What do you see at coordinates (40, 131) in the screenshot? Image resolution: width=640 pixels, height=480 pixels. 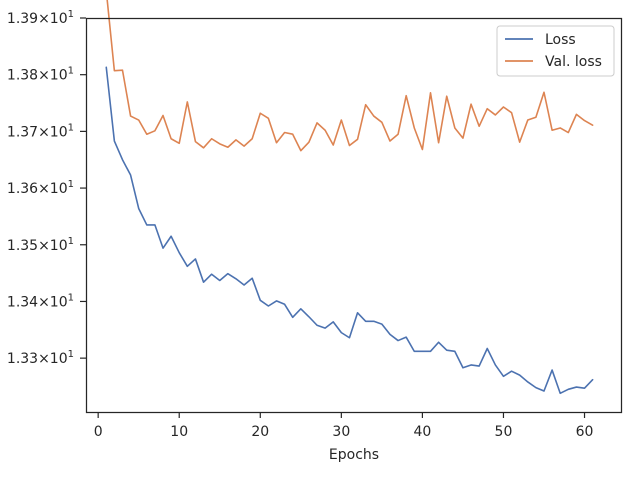 I see `y-tick-label: 1.37×10¹` at bounding box center [40, 131].